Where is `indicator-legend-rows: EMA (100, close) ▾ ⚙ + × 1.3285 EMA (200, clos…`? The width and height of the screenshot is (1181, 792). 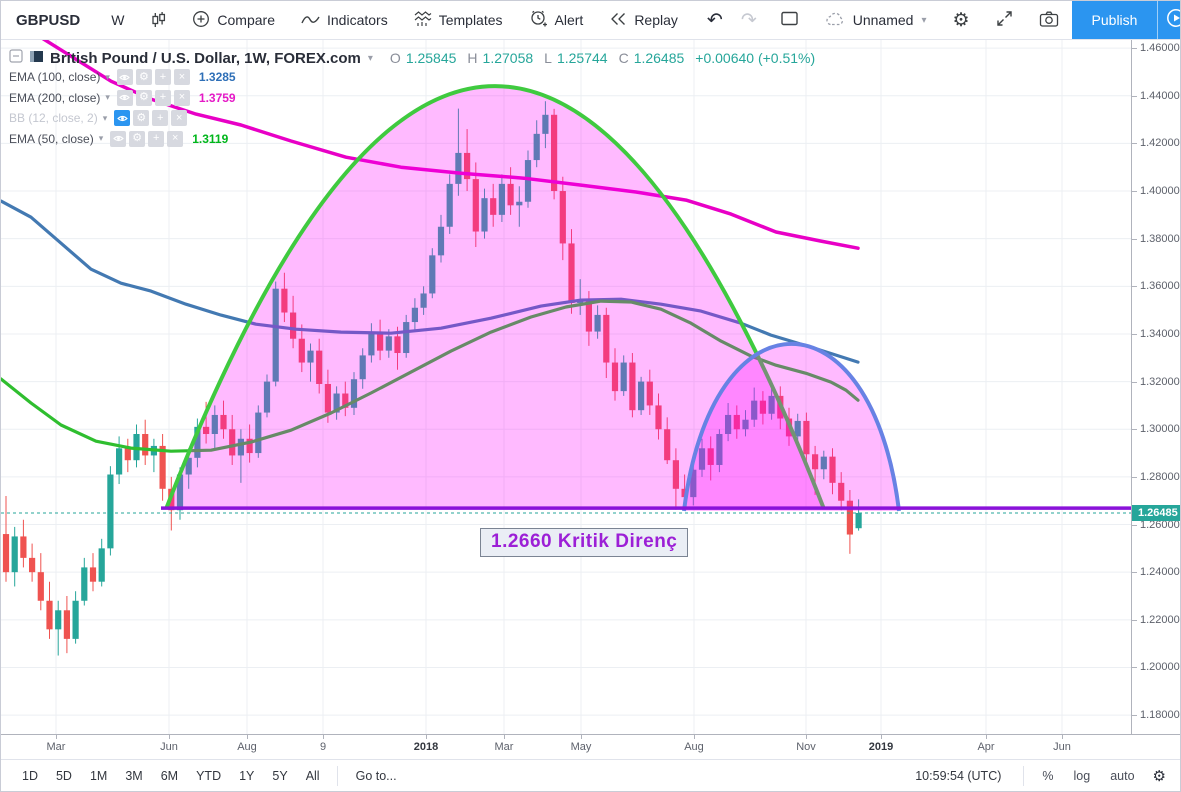
indicator-legend-rows: EMA (100, close) ▾ ⚙ + × 1.3285 EMA (200, clos… is located at coordinates (412, 108).